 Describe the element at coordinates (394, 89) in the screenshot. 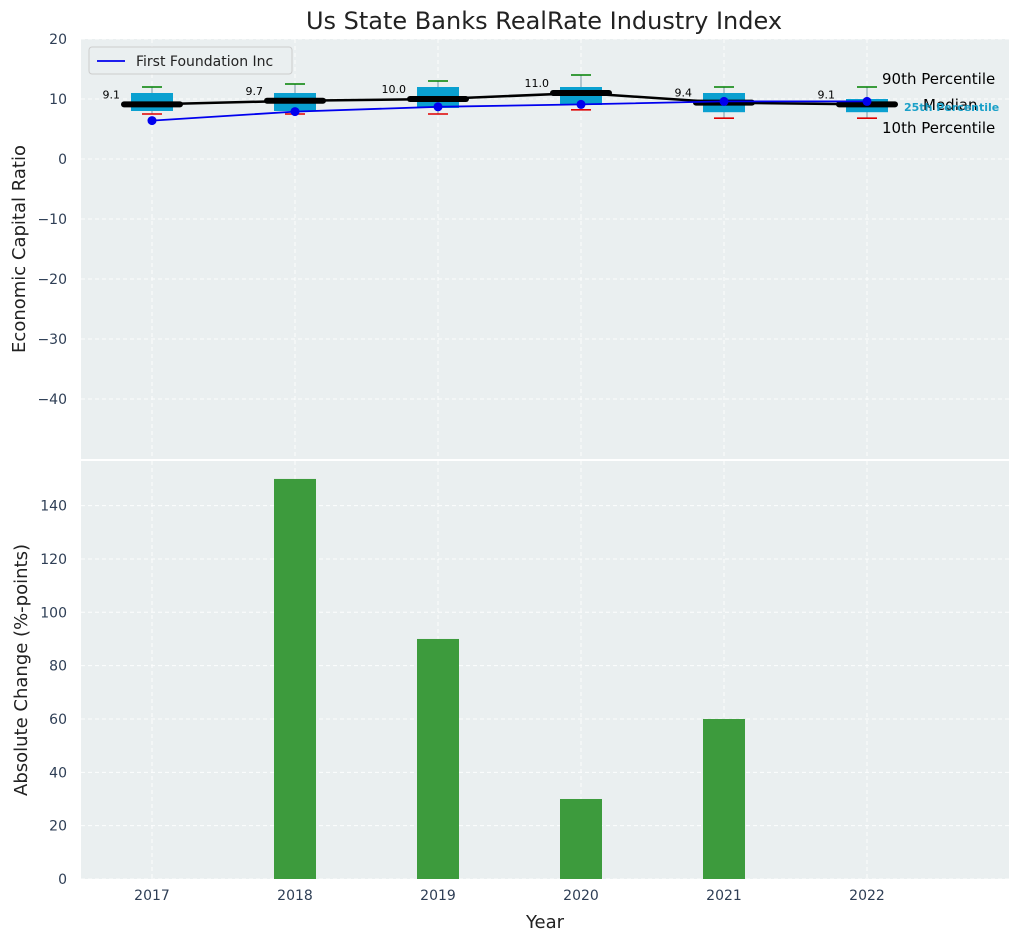

I see `median-value-label: 10.0` at that location.